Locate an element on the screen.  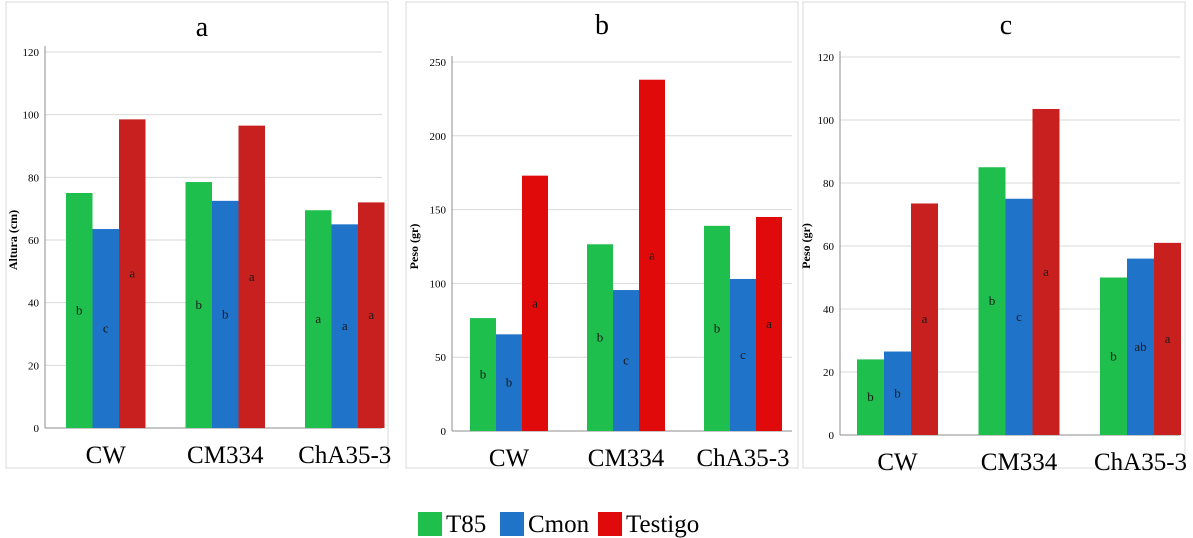
panel-b-category-label: ChA35-3 is located at coordinates (742, 458).